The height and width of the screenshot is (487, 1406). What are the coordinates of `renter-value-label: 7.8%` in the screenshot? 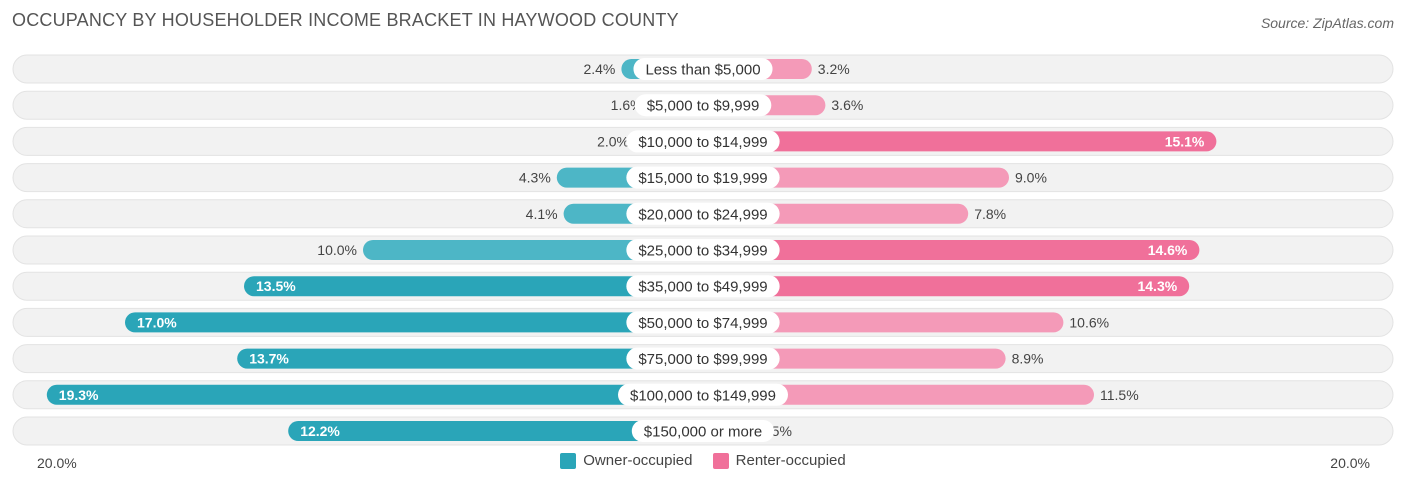 It's located at (990, 214).